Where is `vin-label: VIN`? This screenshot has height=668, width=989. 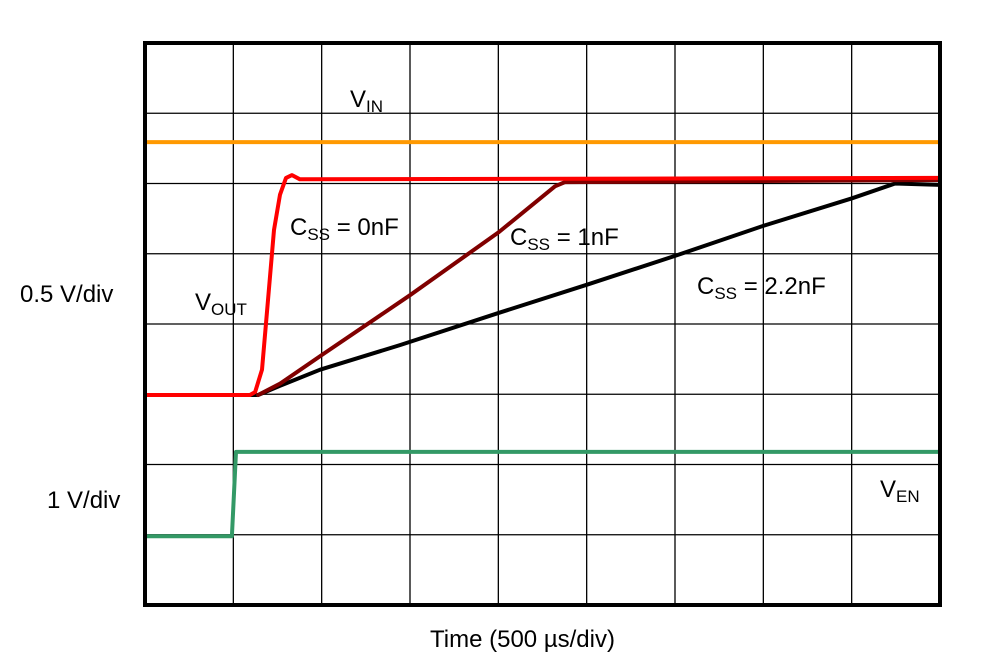 vin-label: VIN is located at coordinates (367, 101).